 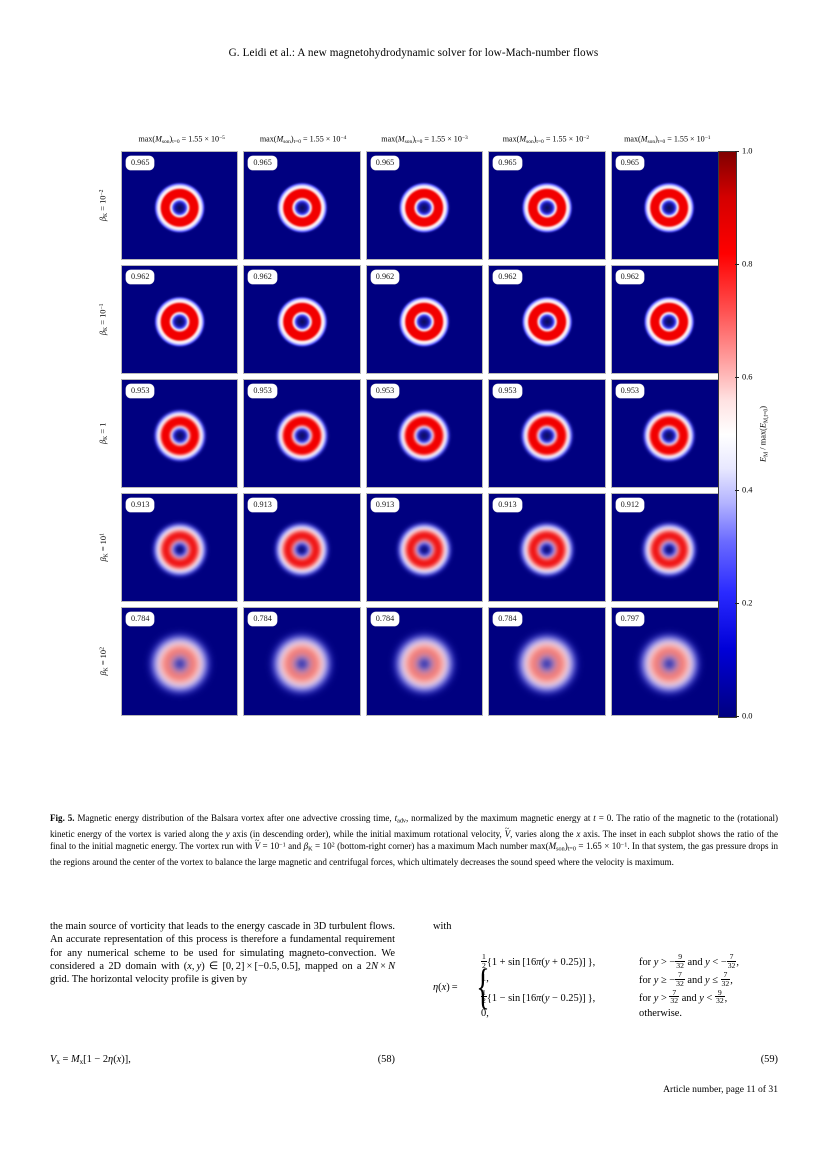 I want to click on equation-58-expr: Vx = Mx[1 − 2η(x)],, so click(x=90, y=1060).